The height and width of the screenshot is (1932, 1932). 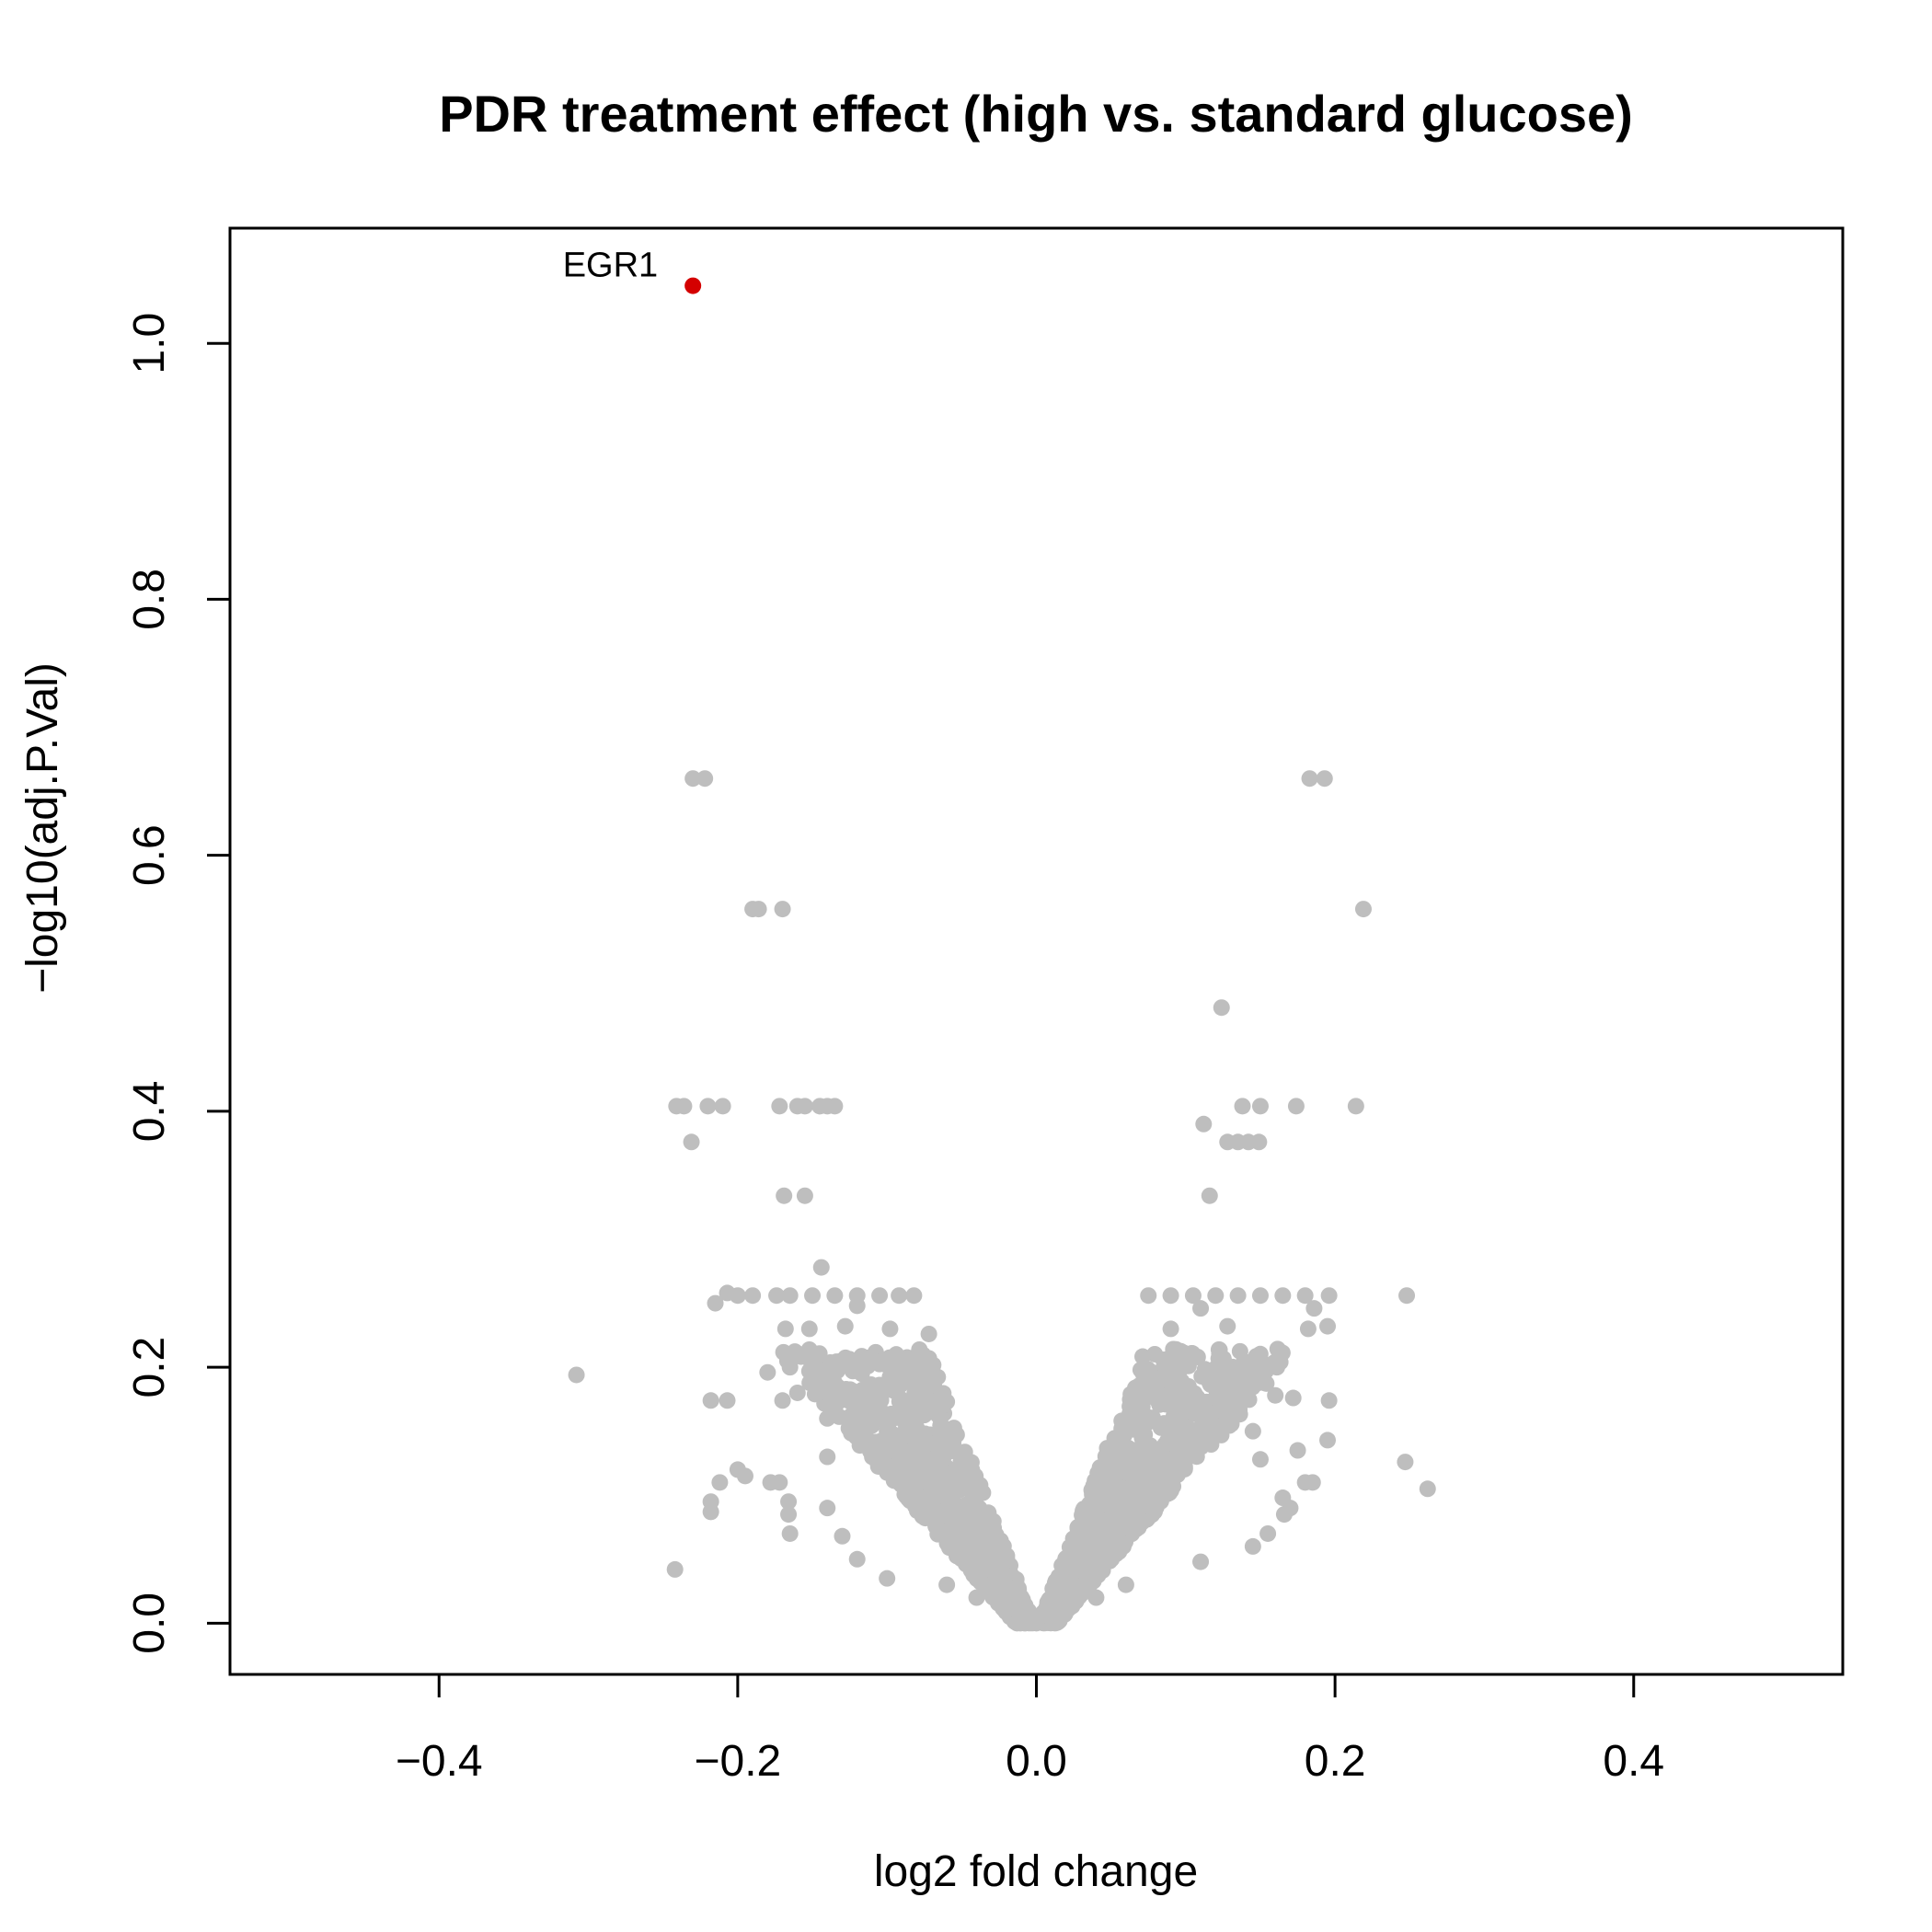 I want to click on y-tick-label: 0.0, so click(x=149, y=1623).